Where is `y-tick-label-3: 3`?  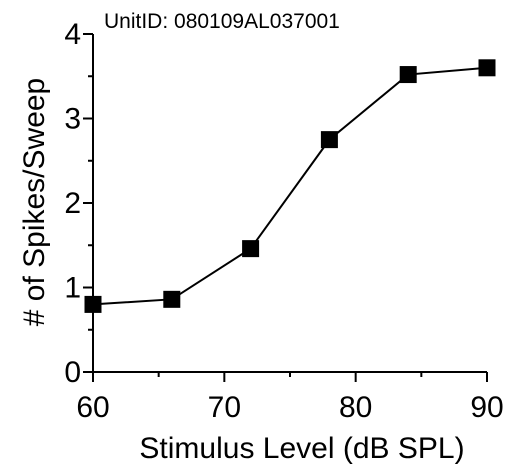
y-tick-label-3: 3 is located at coordinates (72, 119).